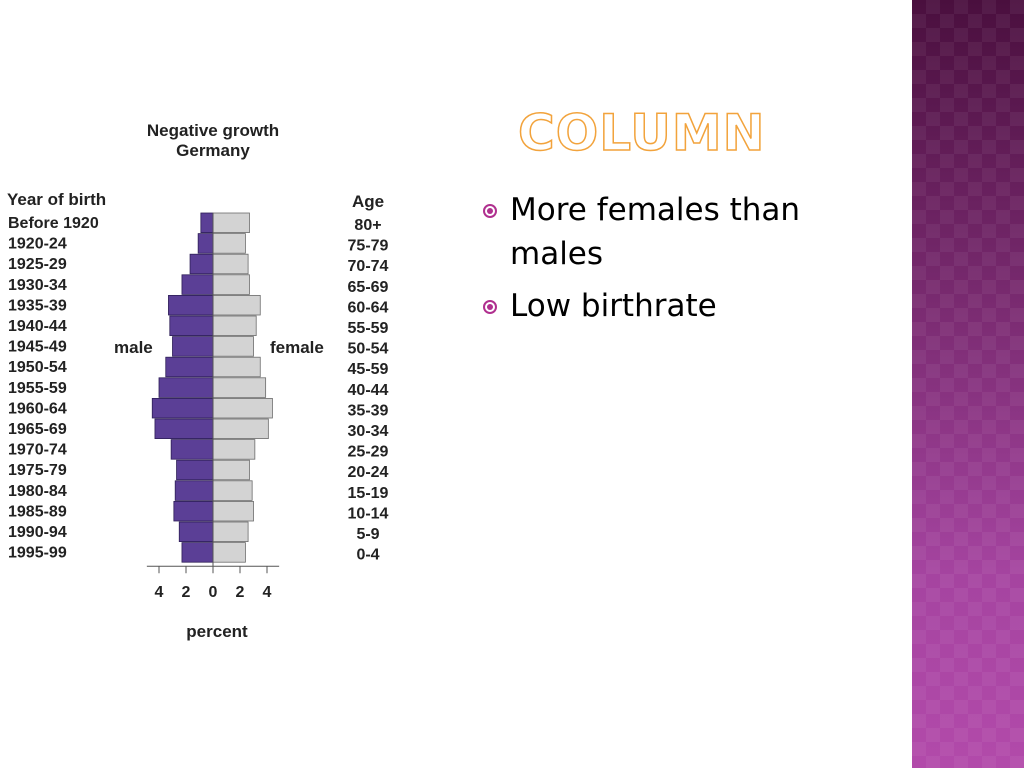 The height and width of the screenshot is (768, 1024). I want to click on bullet-item: More females than males, so click(685, 232).